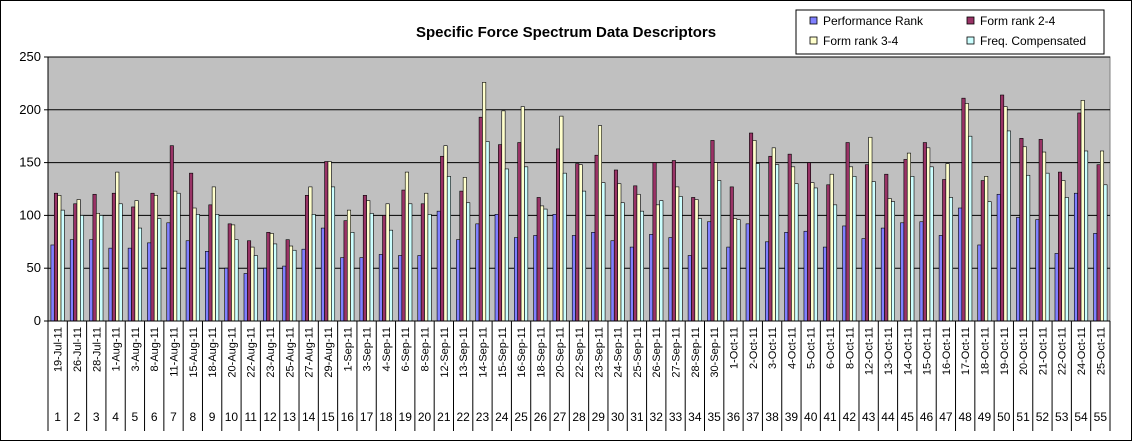 The height and width of the screenshot is (441, 1132). What do you see at coordinates (483, 352) in the screenshot?
I see `x-date-label-23: 14-Sep-11` at bounding box center [483, 352].